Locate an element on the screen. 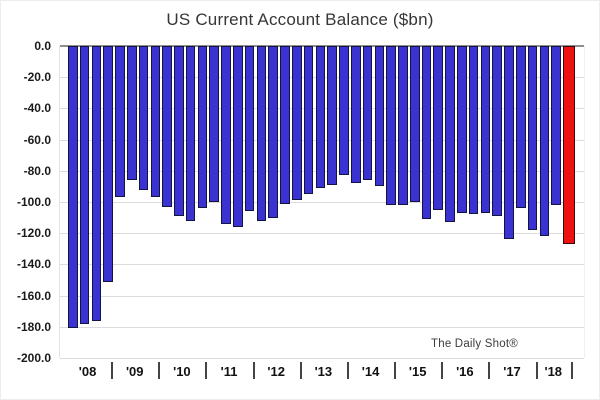  bar-2008-q4 is located at coordinates (108, 164).